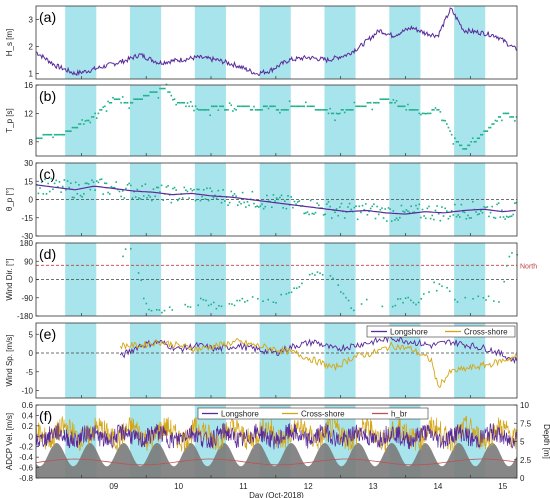  Describe the element at coordinates (437, 486) in the screenshot. I see `x-tick-label: 14` at that location.